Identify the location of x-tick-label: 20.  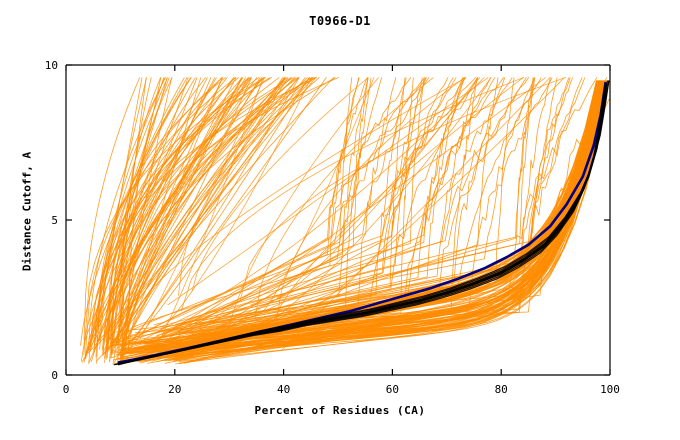
(174, 389).